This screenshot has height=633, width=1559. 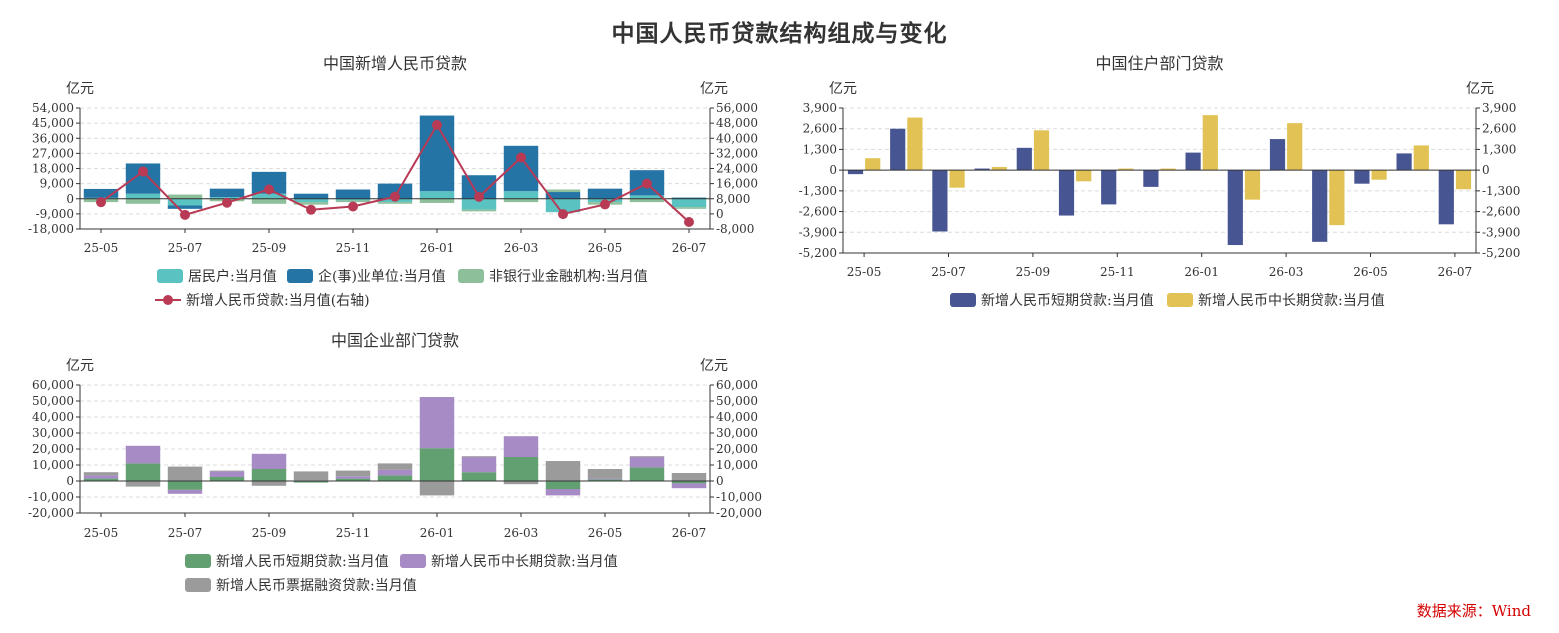 What do you see at coordinates (689, 248) in the screenshot?
I see `x-tick-label: 26-07` at bounding box center [689, 248].